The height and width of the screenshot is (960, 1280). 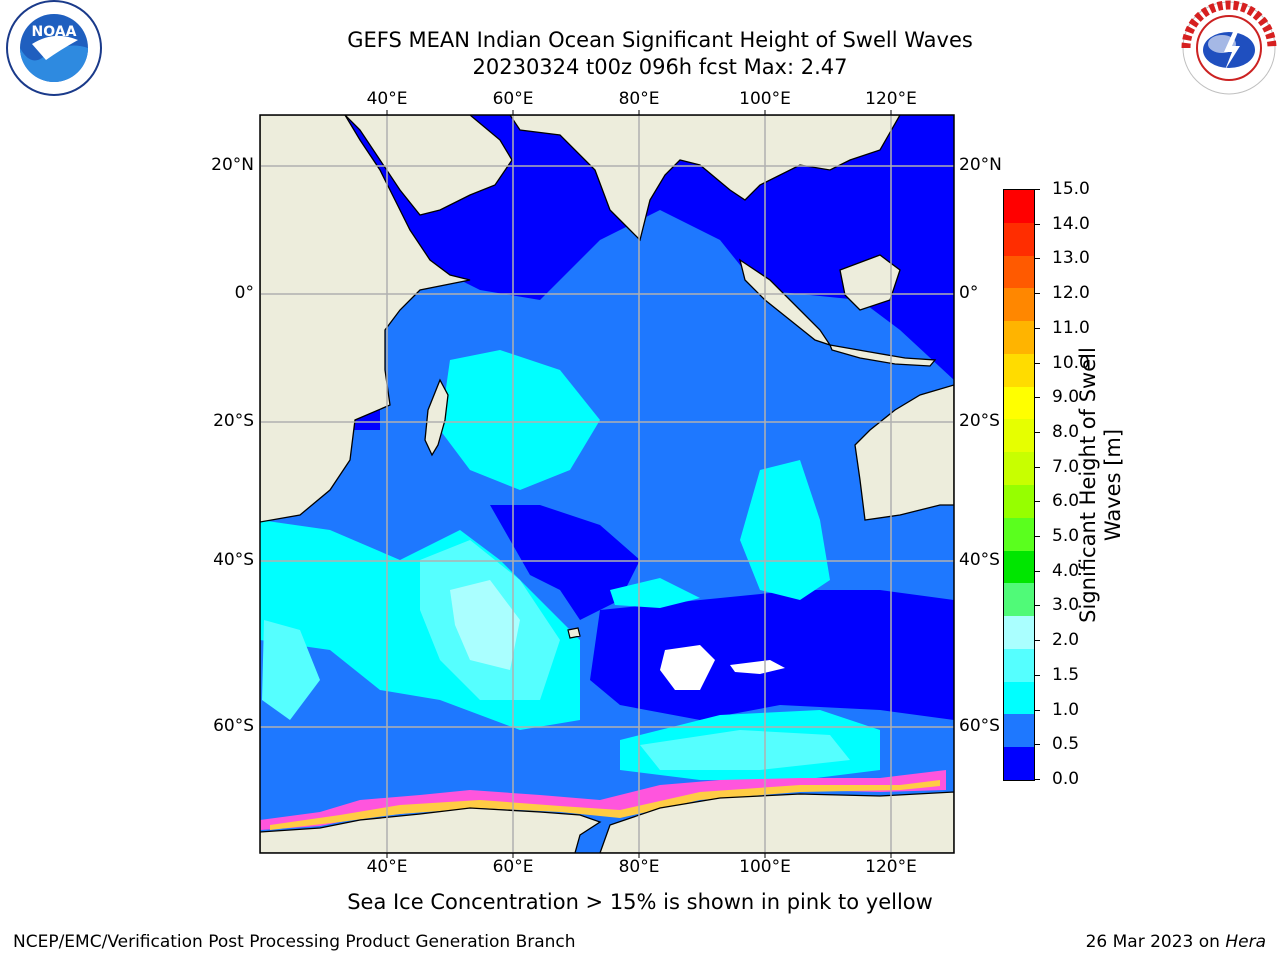 What do you see at coordinates (54, 49) in the screenshot?
I see `noaa-logo: NOAA` at bounding box center [54, 49].